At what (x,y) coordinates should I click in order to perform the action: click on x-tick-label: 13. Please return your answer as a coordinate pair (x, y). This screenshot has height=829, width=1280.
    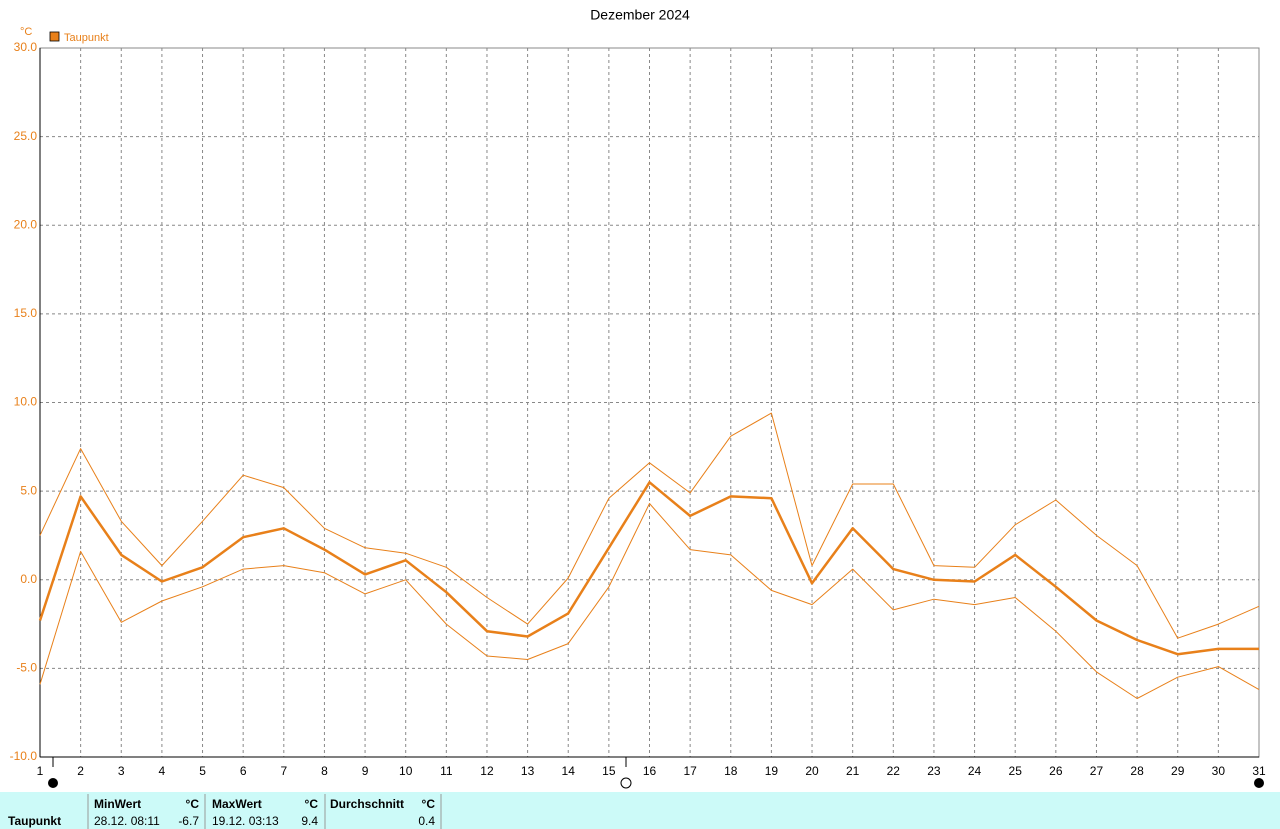
    Looking at the image, I should click on (528, 771).